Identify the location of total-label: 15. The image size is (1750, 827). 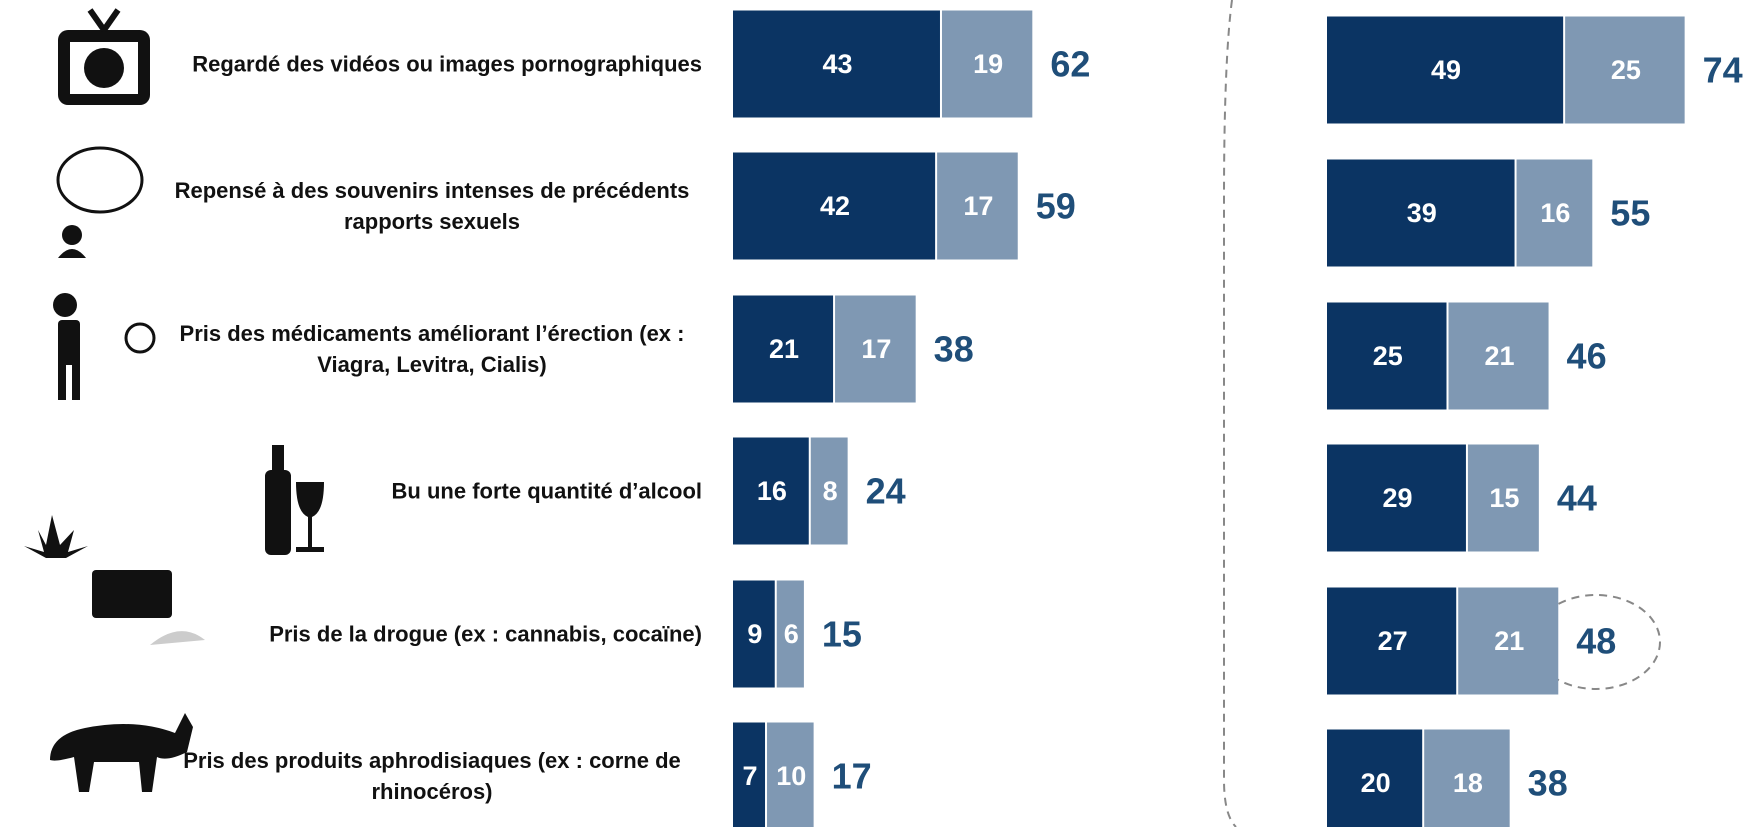
(842, 634).